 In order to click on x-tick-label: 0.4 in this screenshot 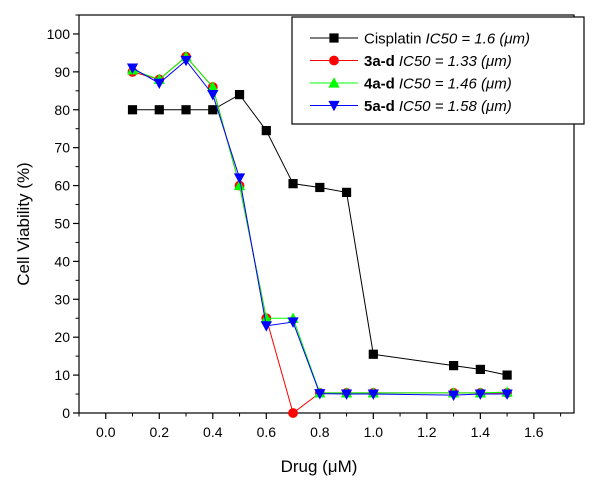, I will do `click(213, 432)`.